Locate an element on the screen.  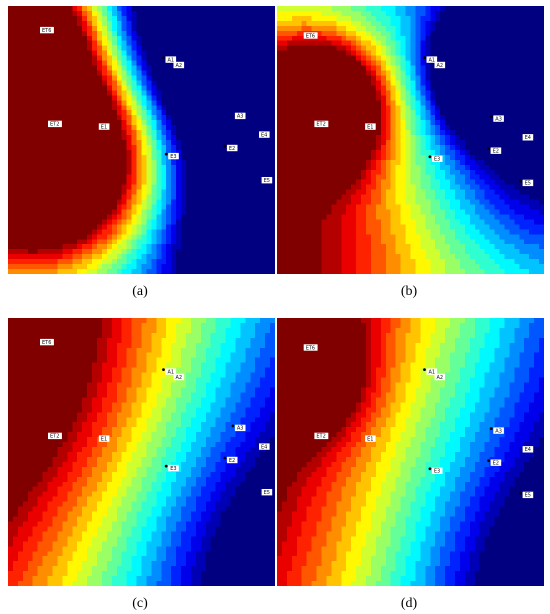
point-label-box is located at coordinates (264, 134).